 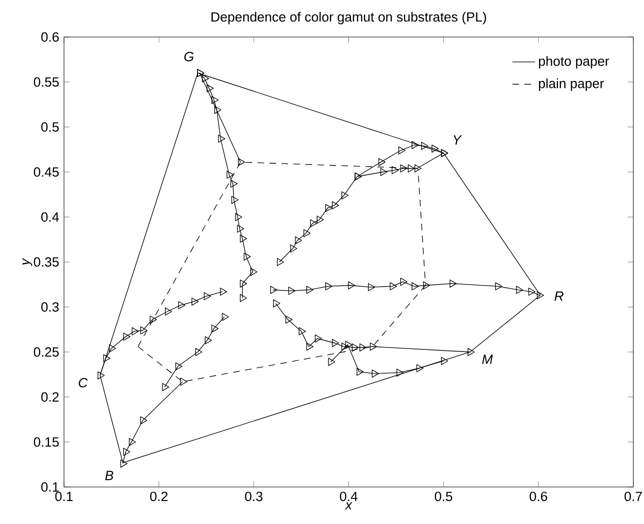 I want to click on x-tick-label: 0.6, so click(x=539, y=497).